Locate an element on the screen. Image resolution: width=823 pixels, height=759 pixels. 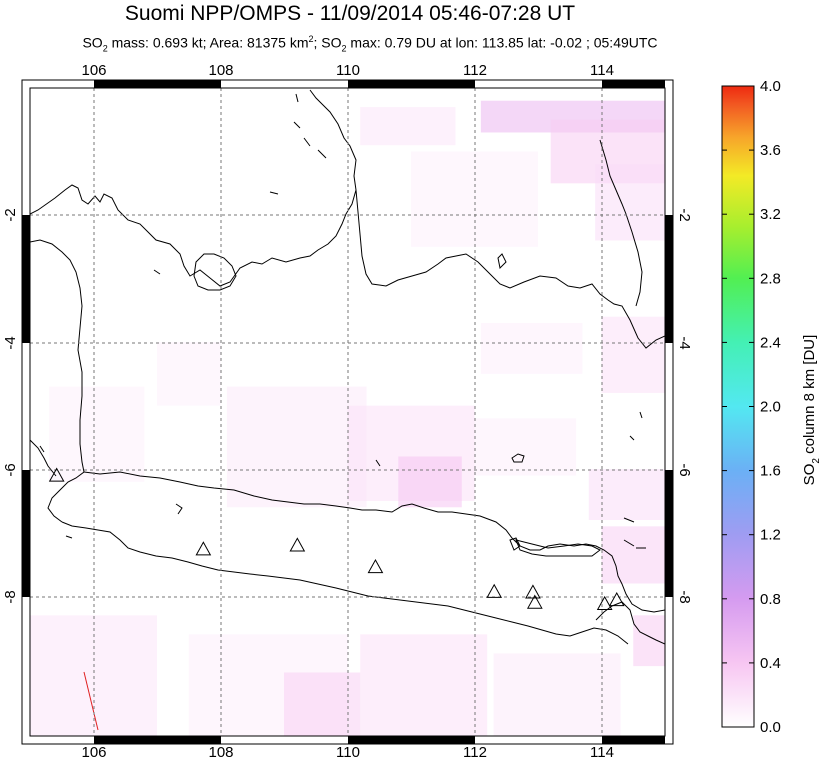
colorbar-ticks: 0.0 0.4 0.8 1.2 1.6 2.0 2.4 2.8 3.2 3.6 4.0 is located at coordinates (751, 407).